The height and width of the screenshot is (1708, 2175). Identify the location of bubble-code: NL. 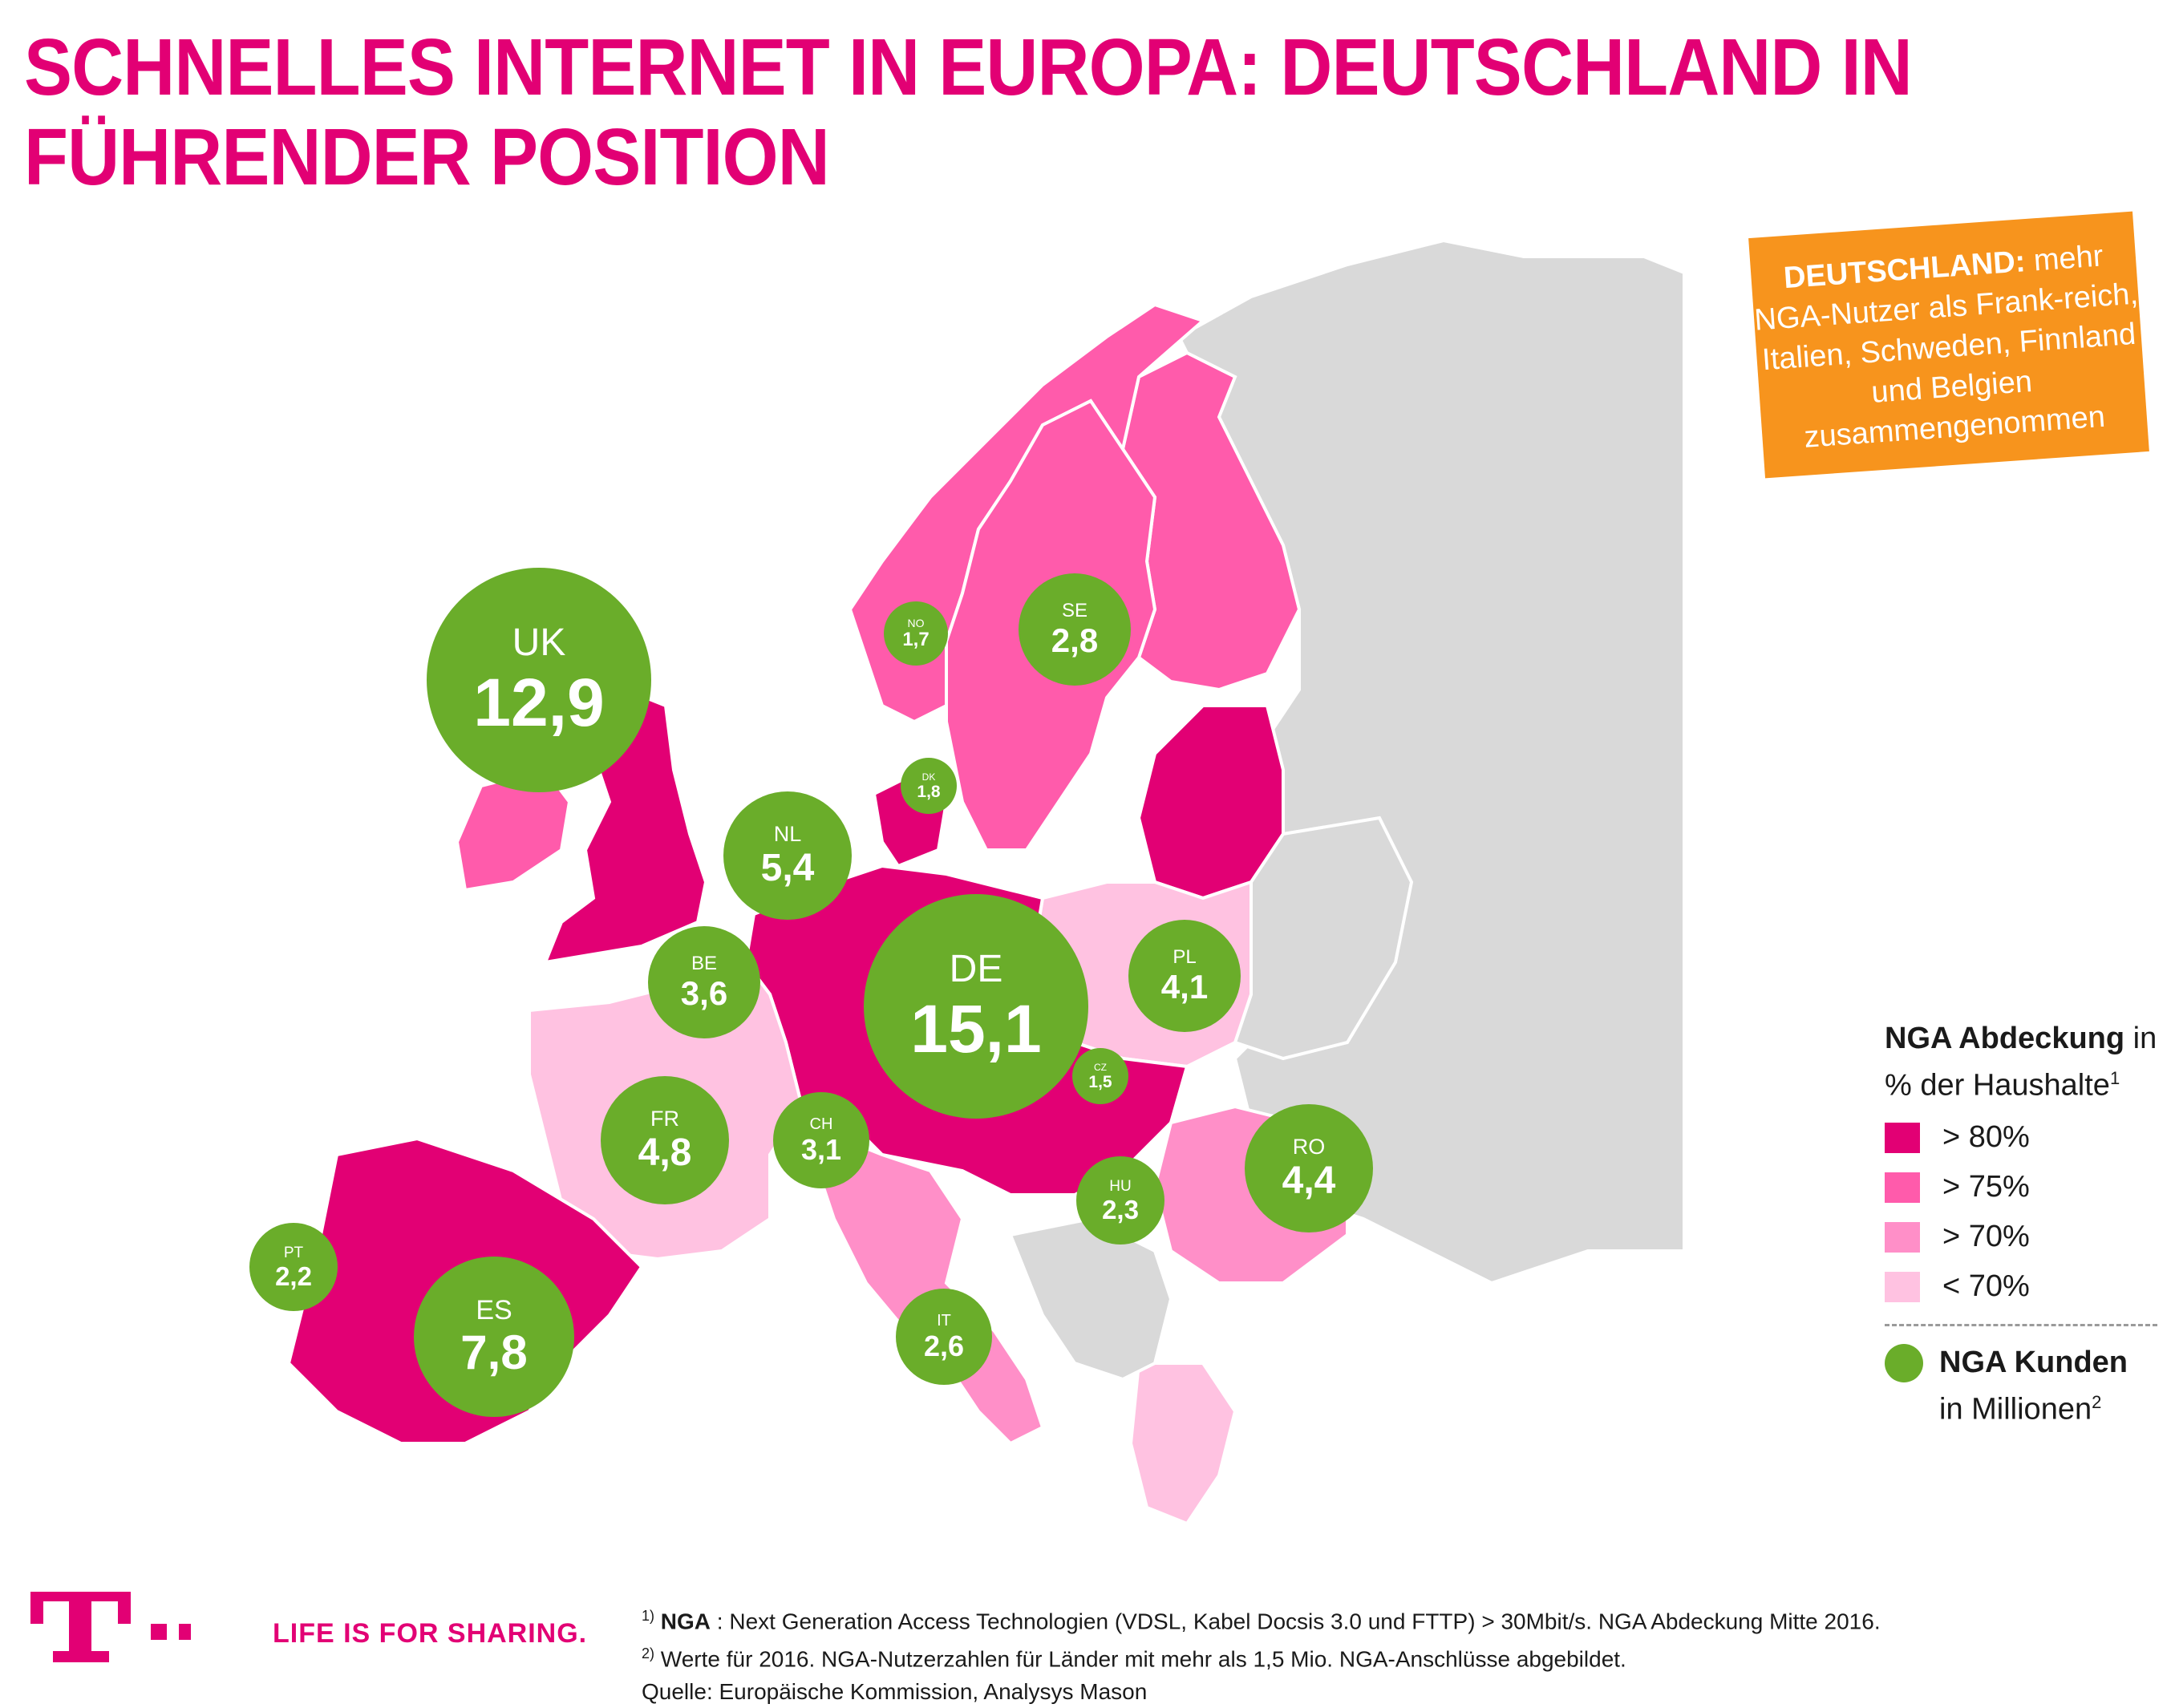
(787, 834).